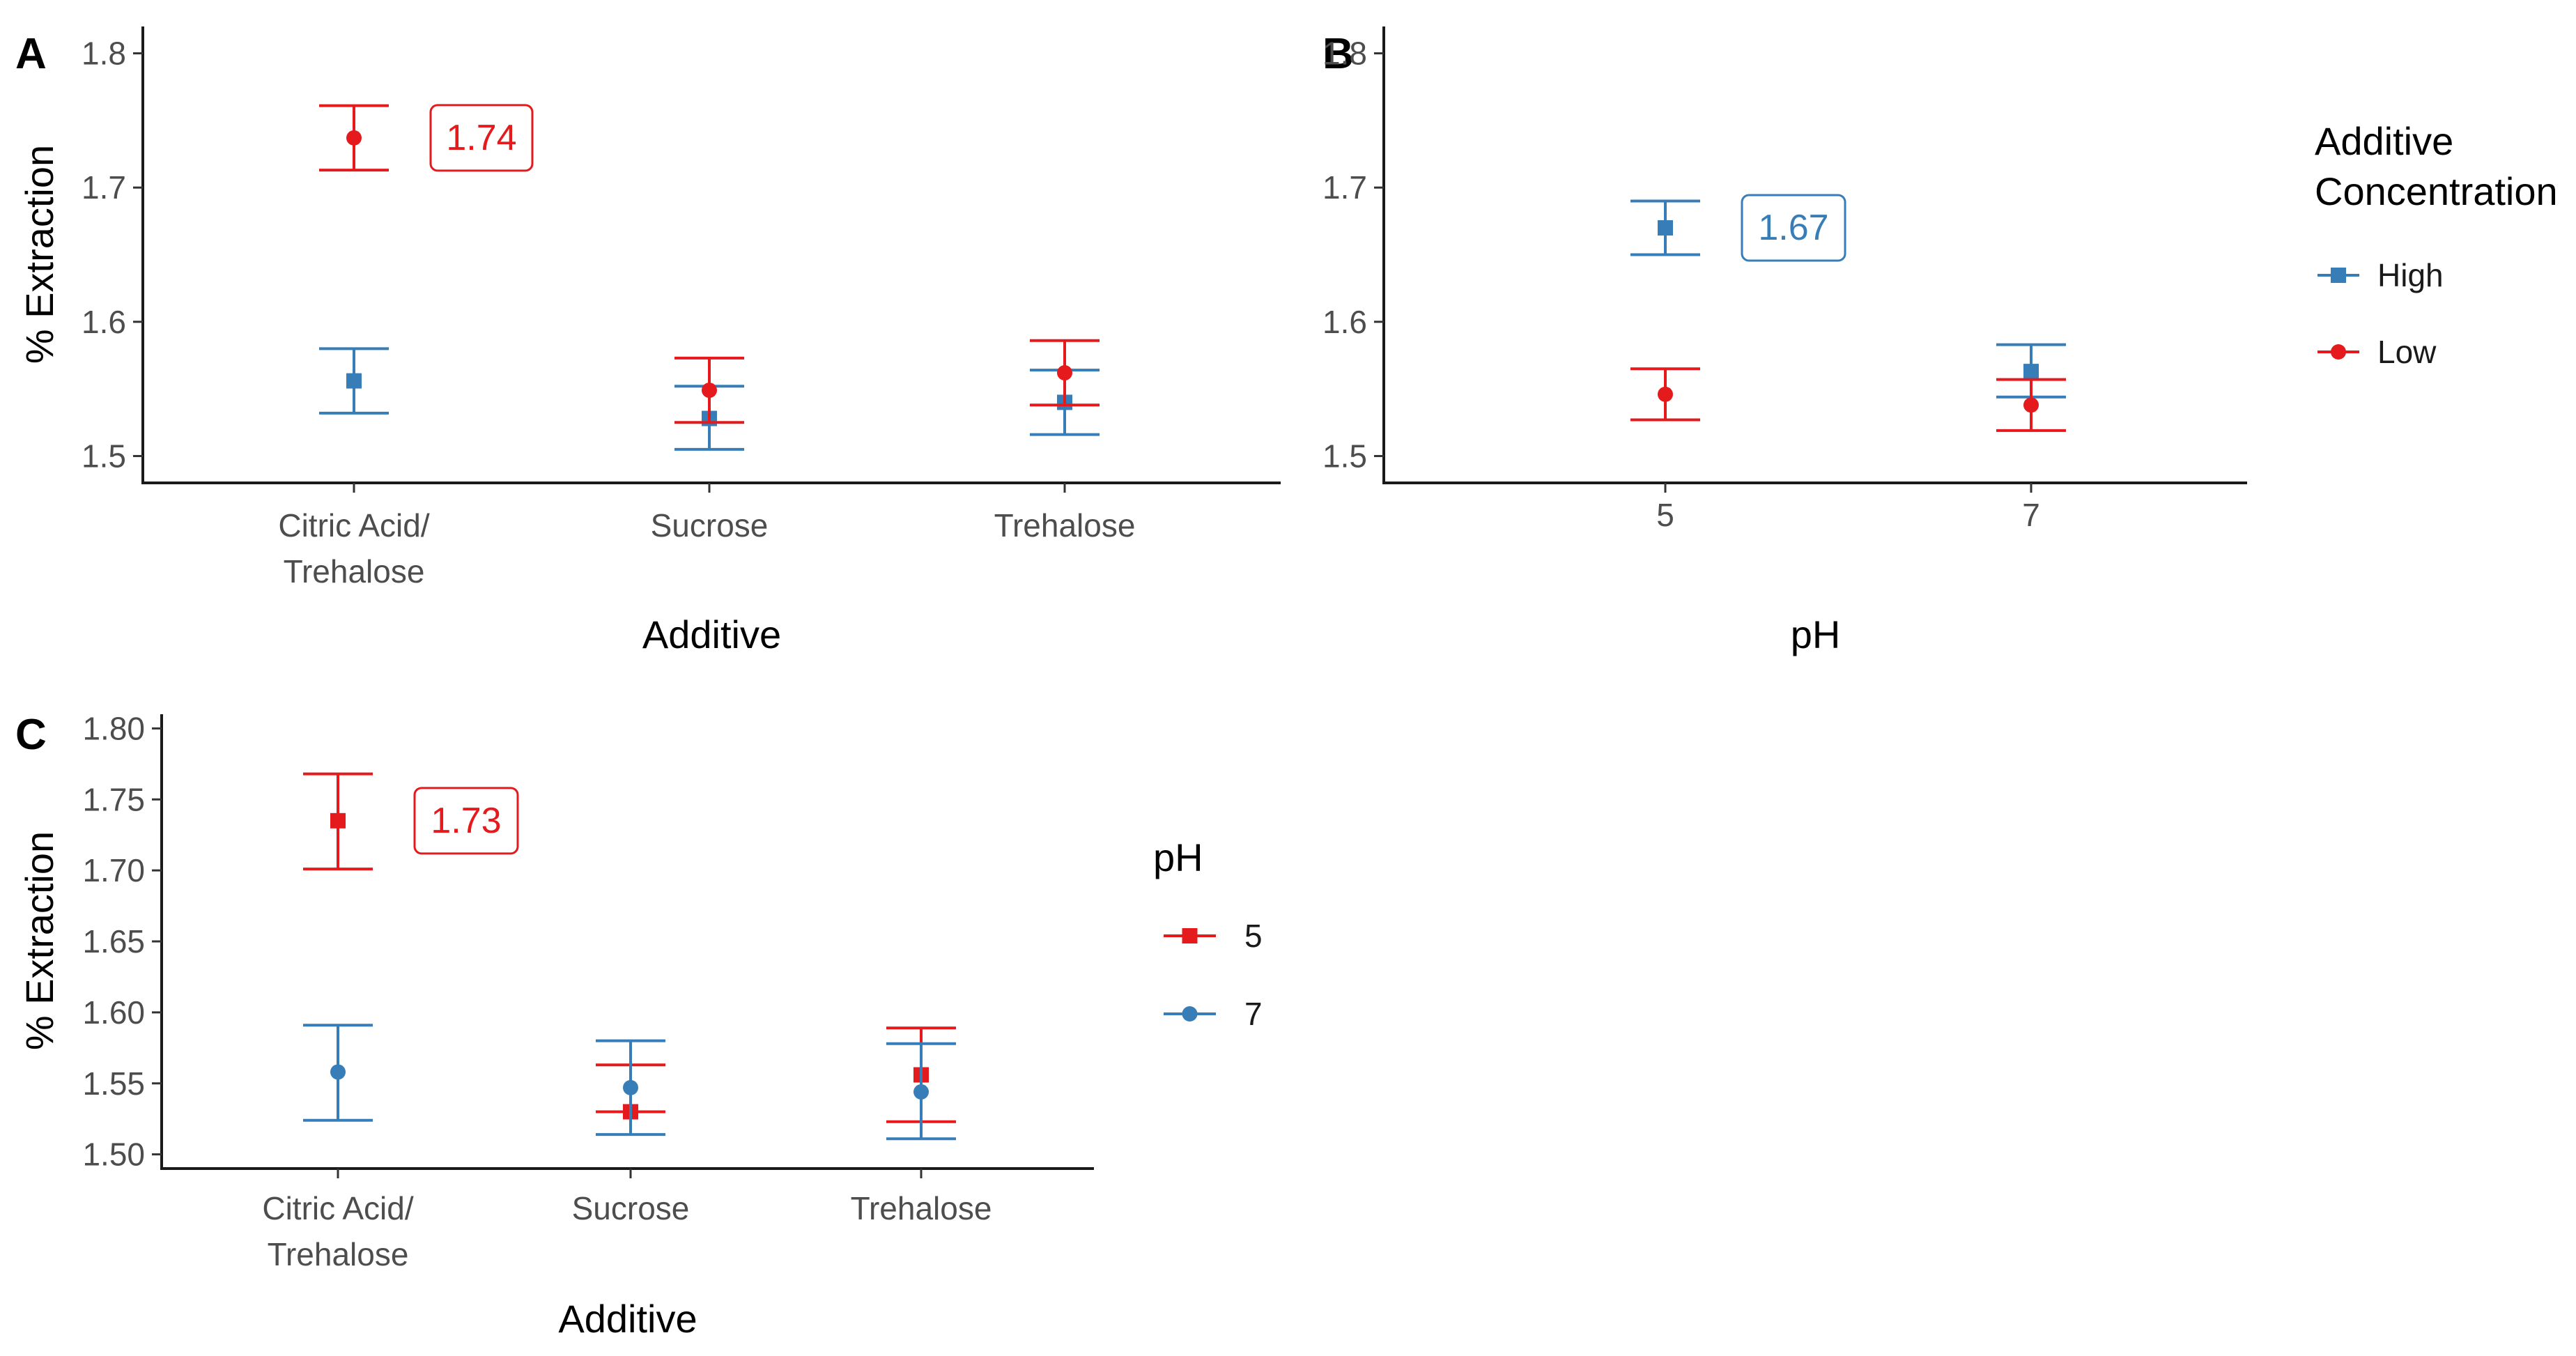 Image resolution: width=2576 pixels, height=1356 pixels. I want to click on legend-title: Concentration, so click(2436, 191).